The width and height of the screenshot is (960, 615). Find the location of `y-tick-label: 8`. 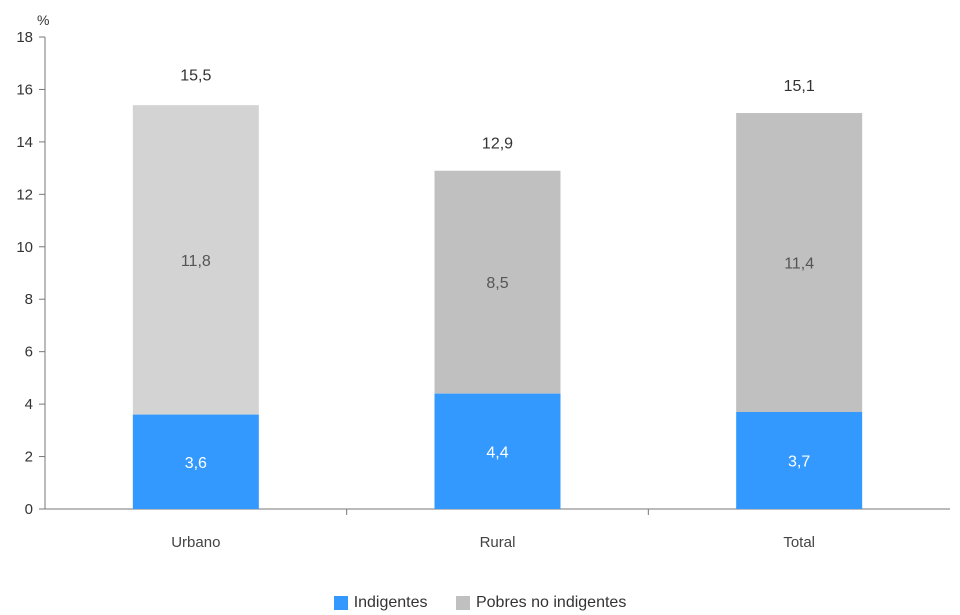

y-tick-label: 8 is located at coordinates (29, 299).